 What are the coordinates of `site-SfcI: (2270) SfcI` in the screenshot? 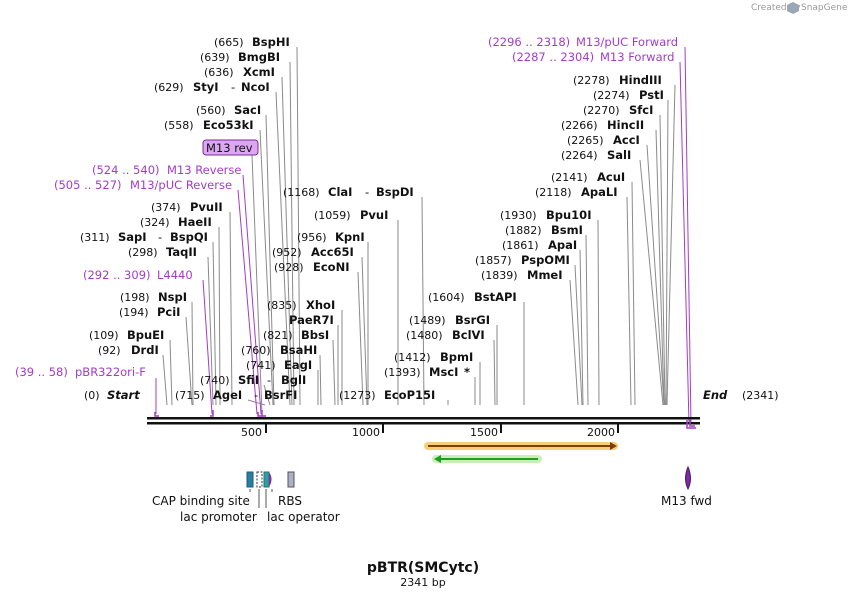 It's located at (618, 110).